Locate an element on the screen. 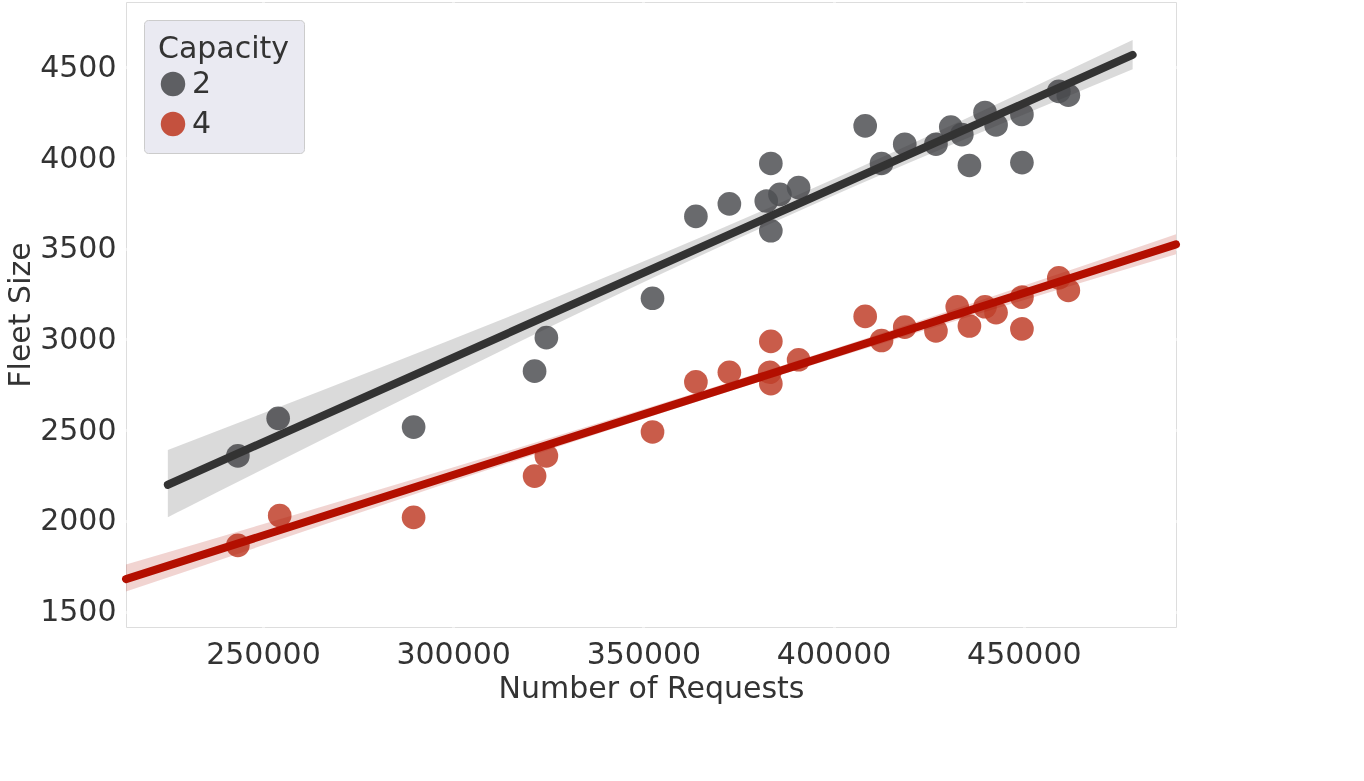  y-tick-label: 3000 is located at coordinates (78, 338).